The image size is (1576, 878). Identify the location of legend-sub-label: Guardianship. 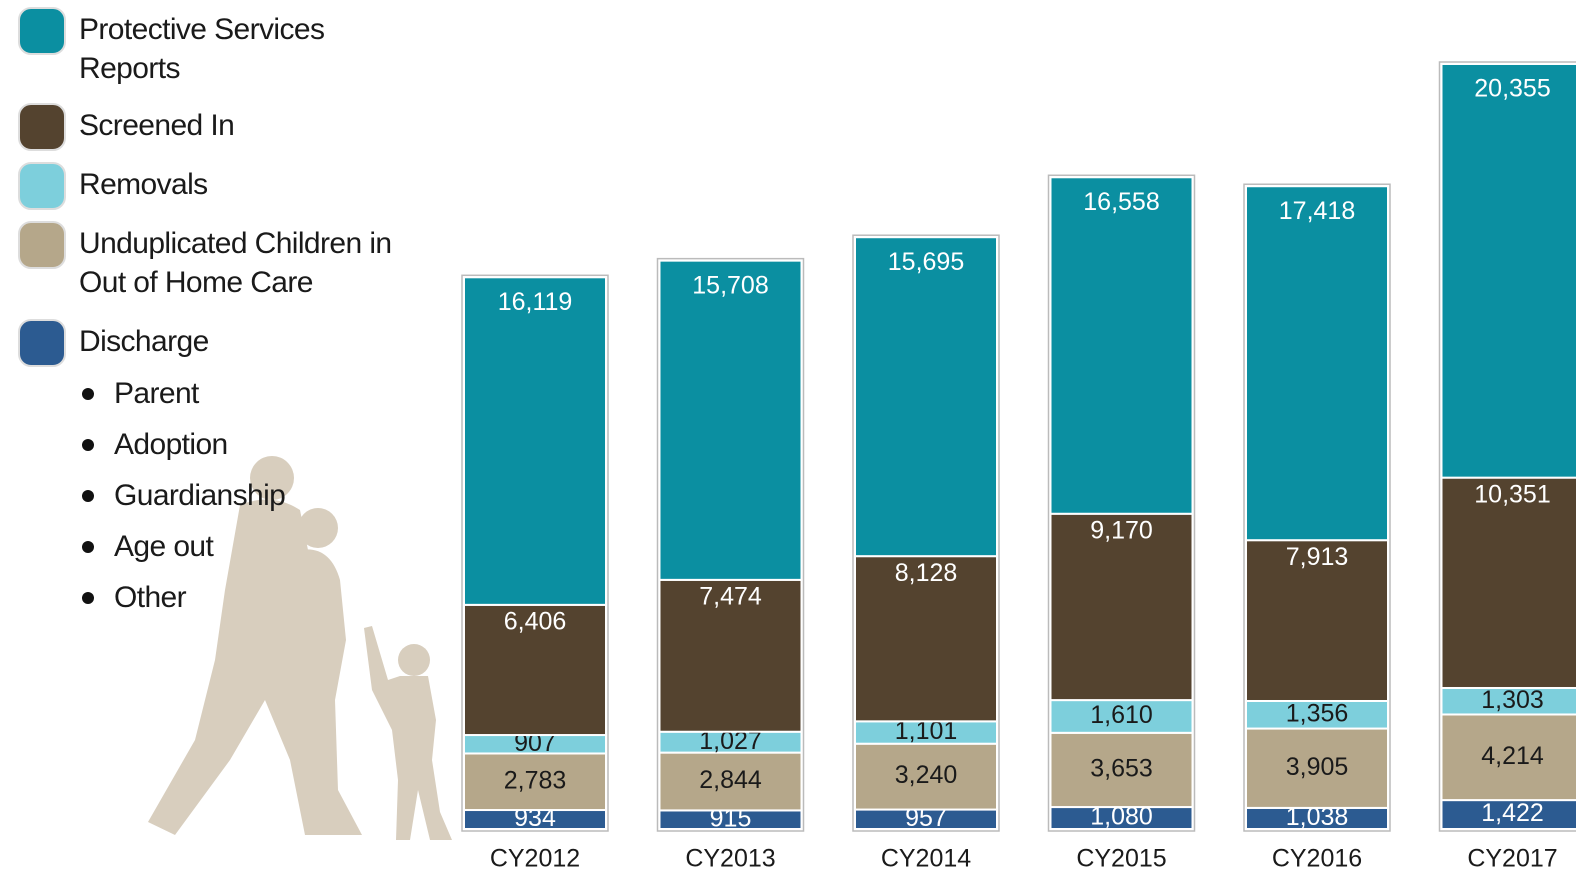
(200, 495).